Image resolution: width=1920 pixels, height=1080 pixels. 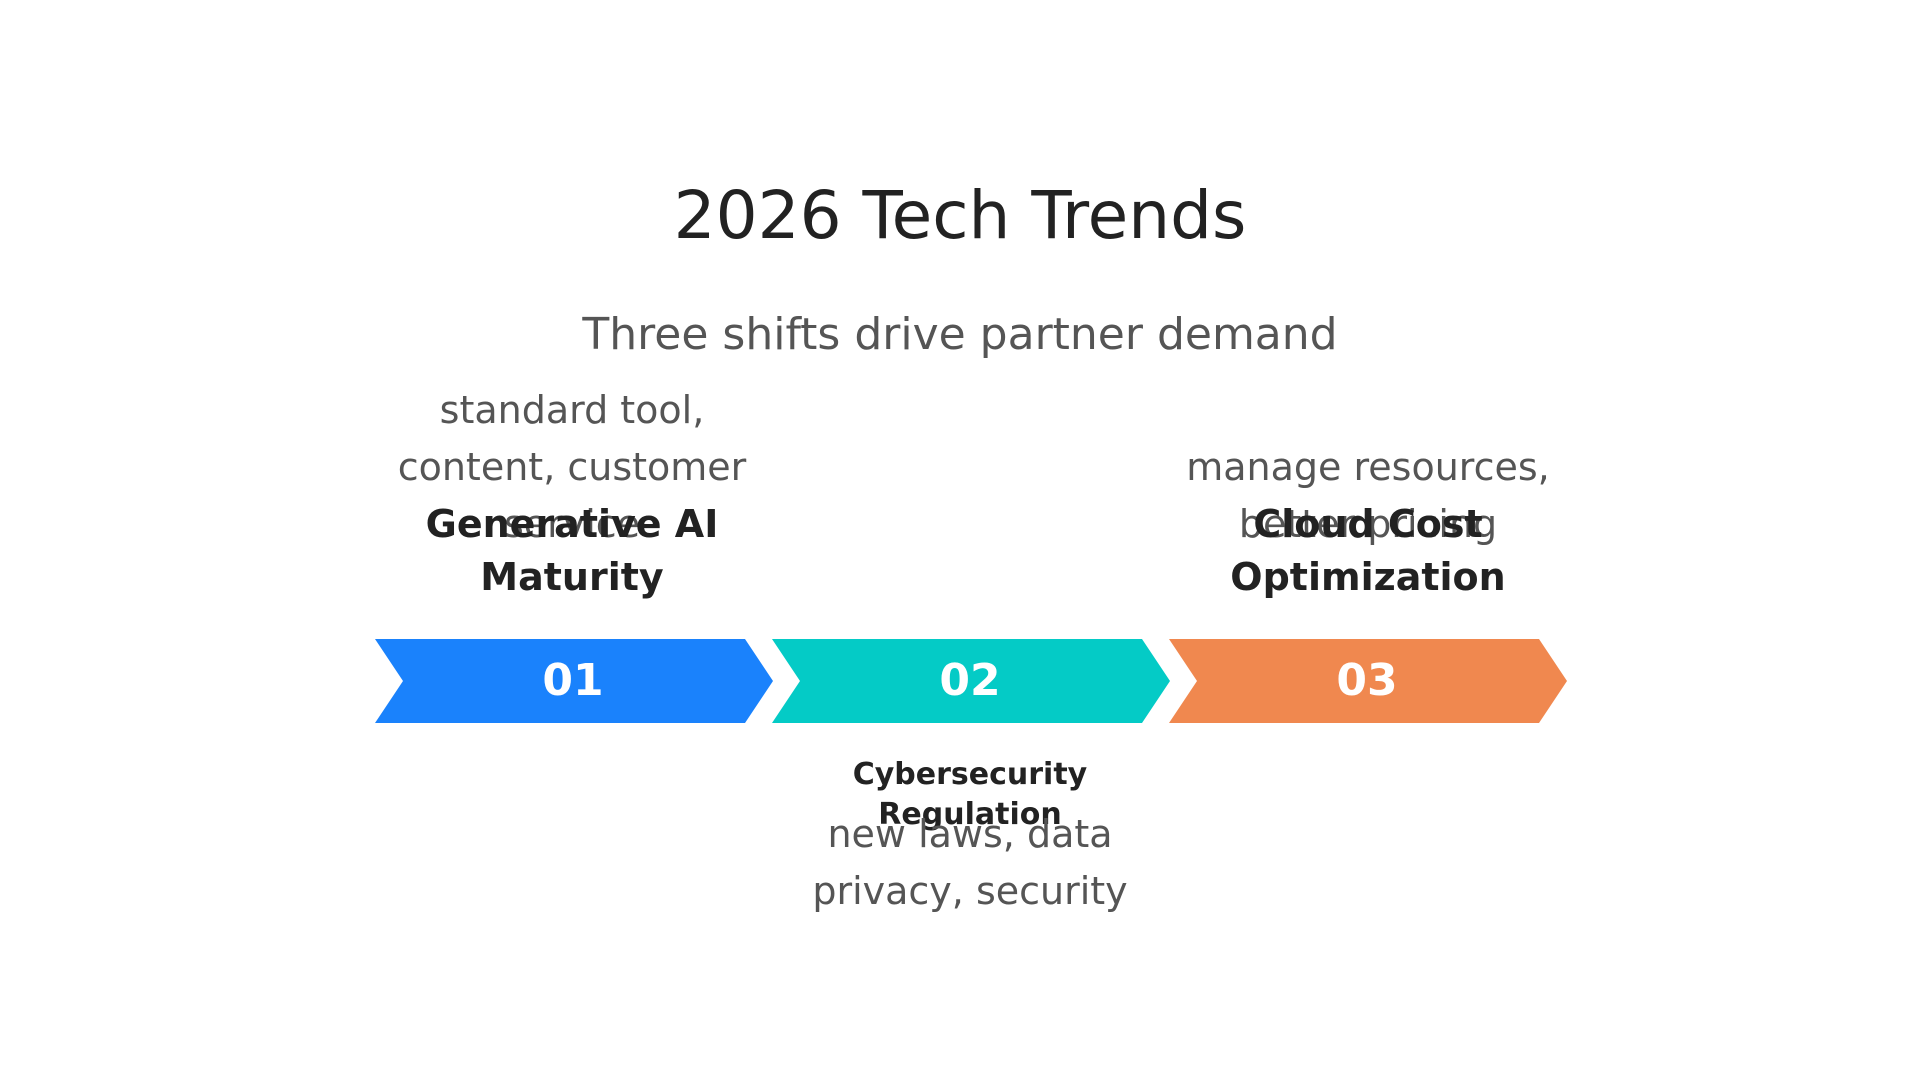 What do you see at coordinates (960, 334) in the screenshot?
I see `page-subtitle: Three shifts drive partner demand` at bounding box center [960, 334].